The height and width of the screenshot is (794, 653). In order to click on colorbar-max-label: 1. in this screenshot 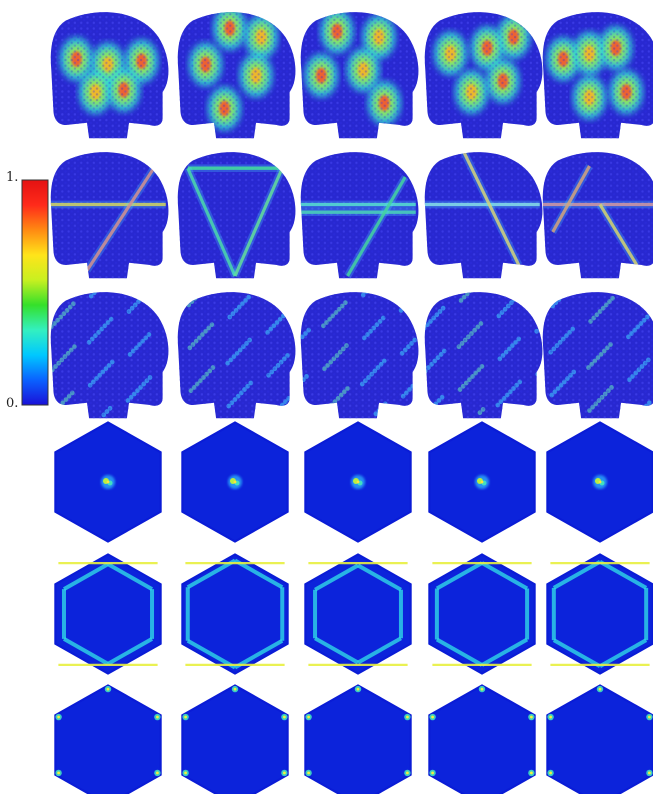, I will do `click(12, 177)`.